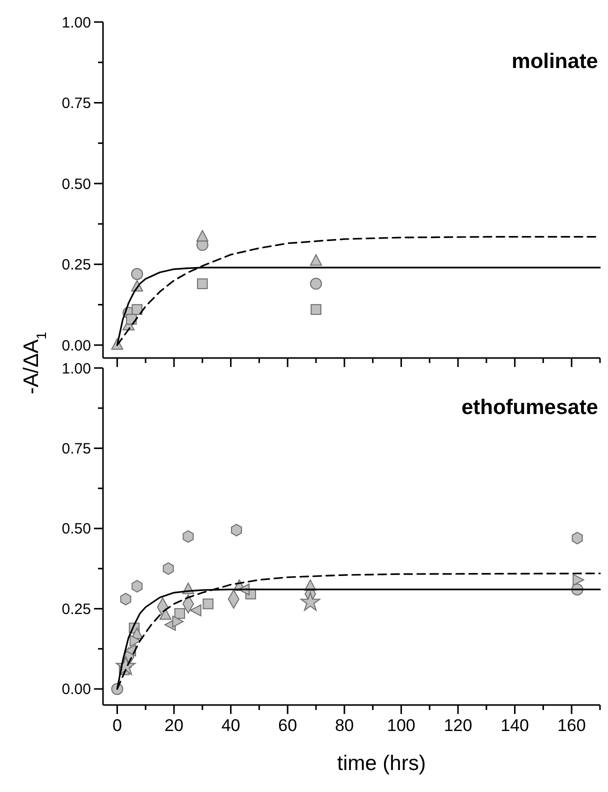  Describe the element at coordinates (555, 61) in the screenshot. I see `text: molinate` at that location.